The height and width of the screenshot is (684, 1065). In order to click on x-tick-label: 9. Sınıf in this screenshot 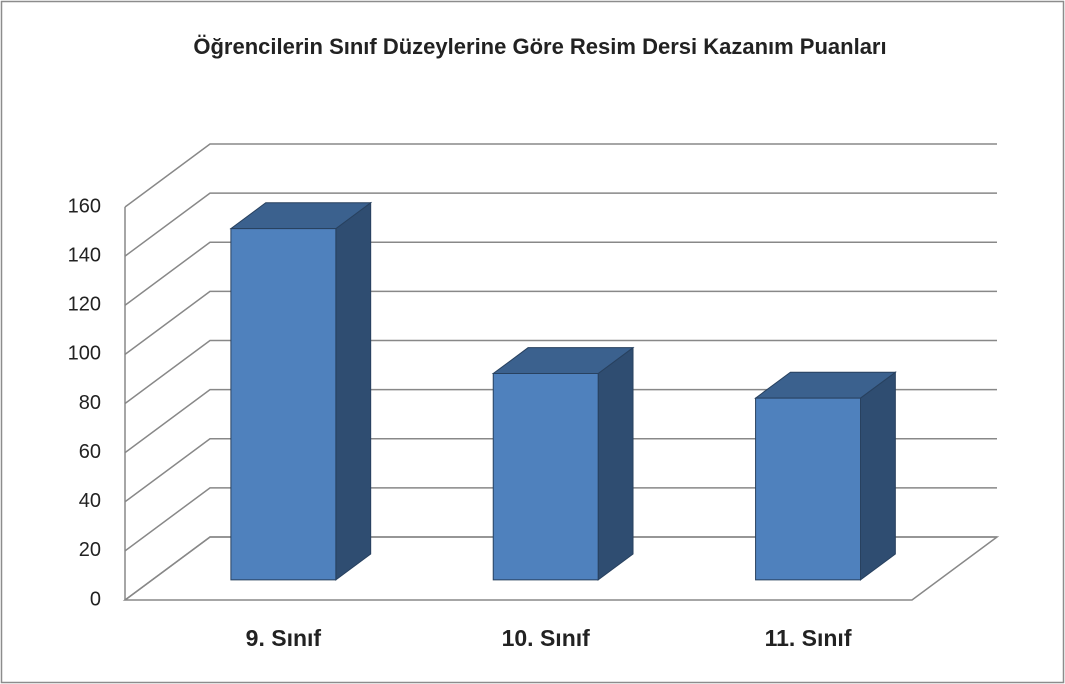, I will do `click(284, 638)`.